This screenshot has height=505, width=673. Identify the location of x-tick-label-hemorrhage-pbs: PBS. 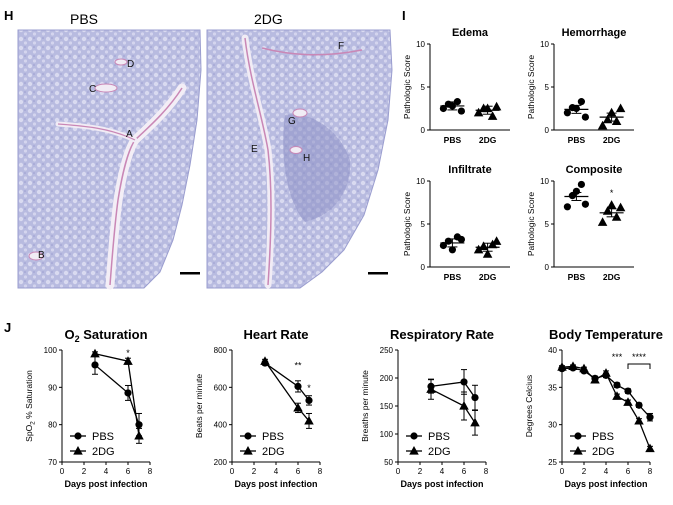
(577, 140).